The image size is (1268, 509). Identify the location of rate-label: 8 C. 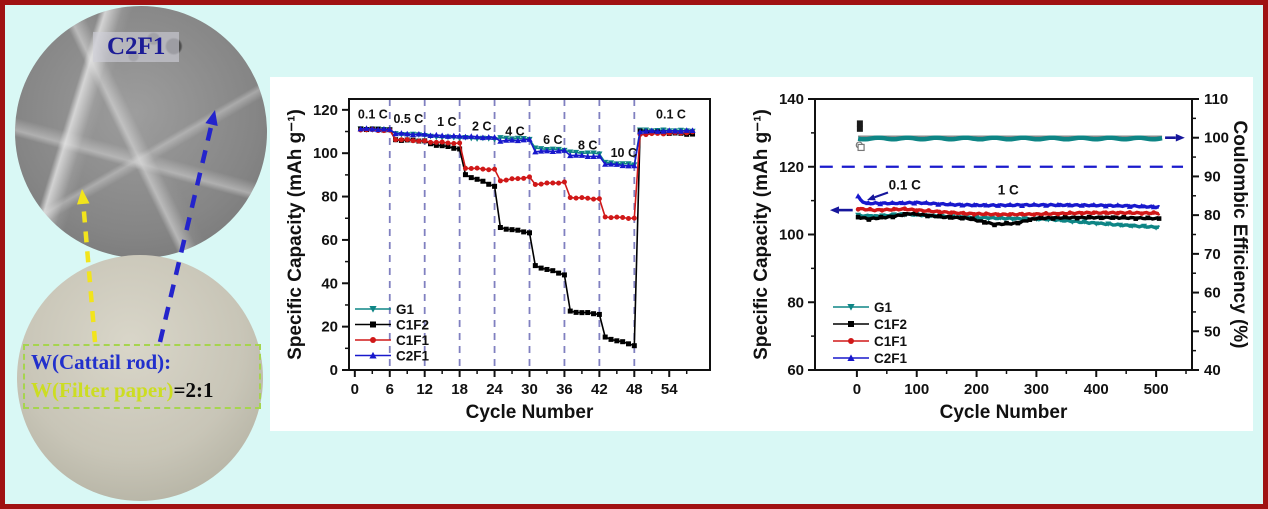
(587, 145).